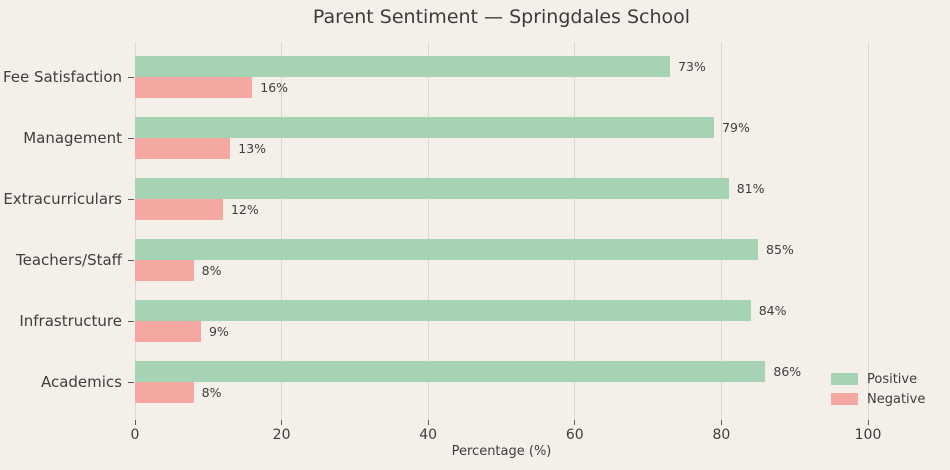 The image size is (950, 470). Describe the element at coordinates (70, 321) in the screenshot. I see `category-label: Infrastructure` at that location.